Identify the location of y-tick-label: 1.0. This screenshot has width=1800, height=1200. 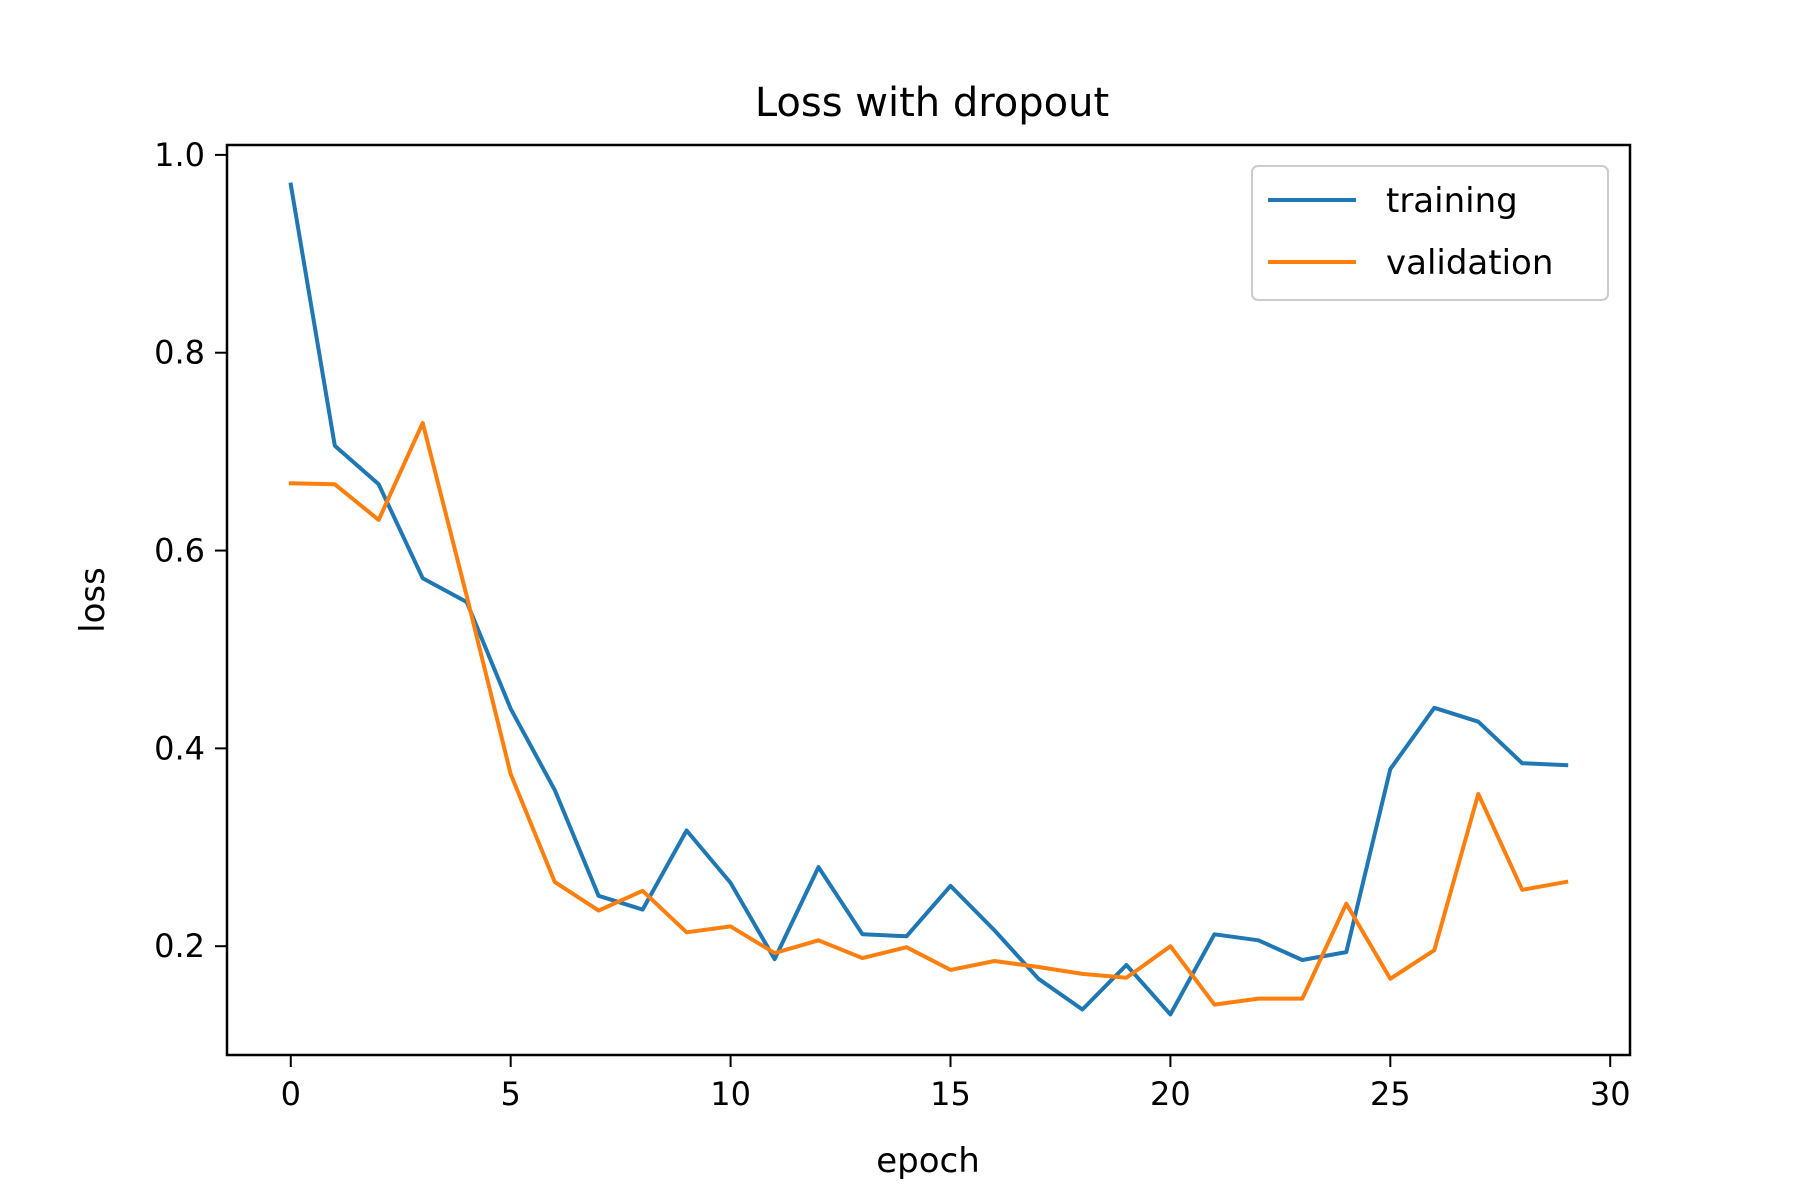
(179, 155).